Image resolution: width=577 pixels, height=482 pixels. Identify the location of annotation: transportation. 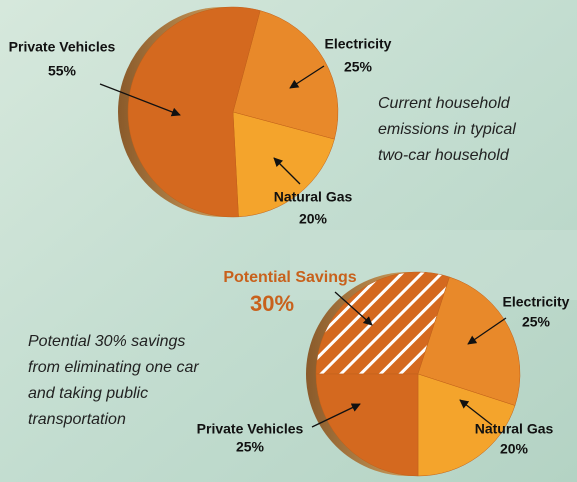
(77, 419).